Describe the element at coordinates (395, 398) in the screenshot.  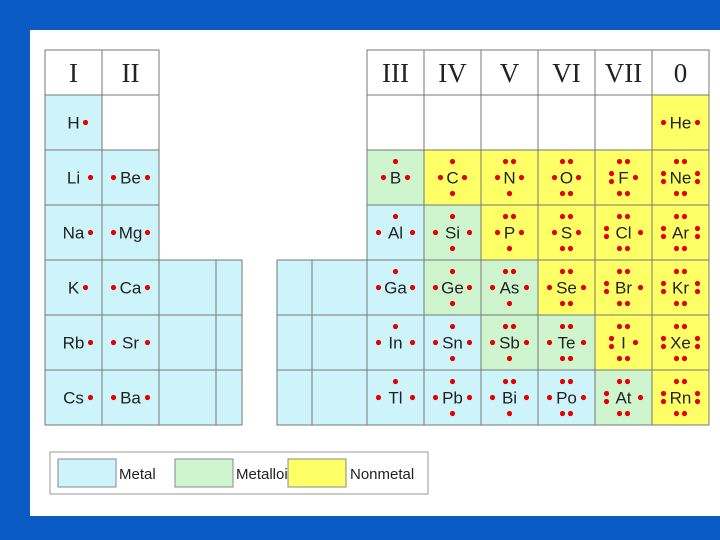
I see `element-symbol: Tl` at that location.